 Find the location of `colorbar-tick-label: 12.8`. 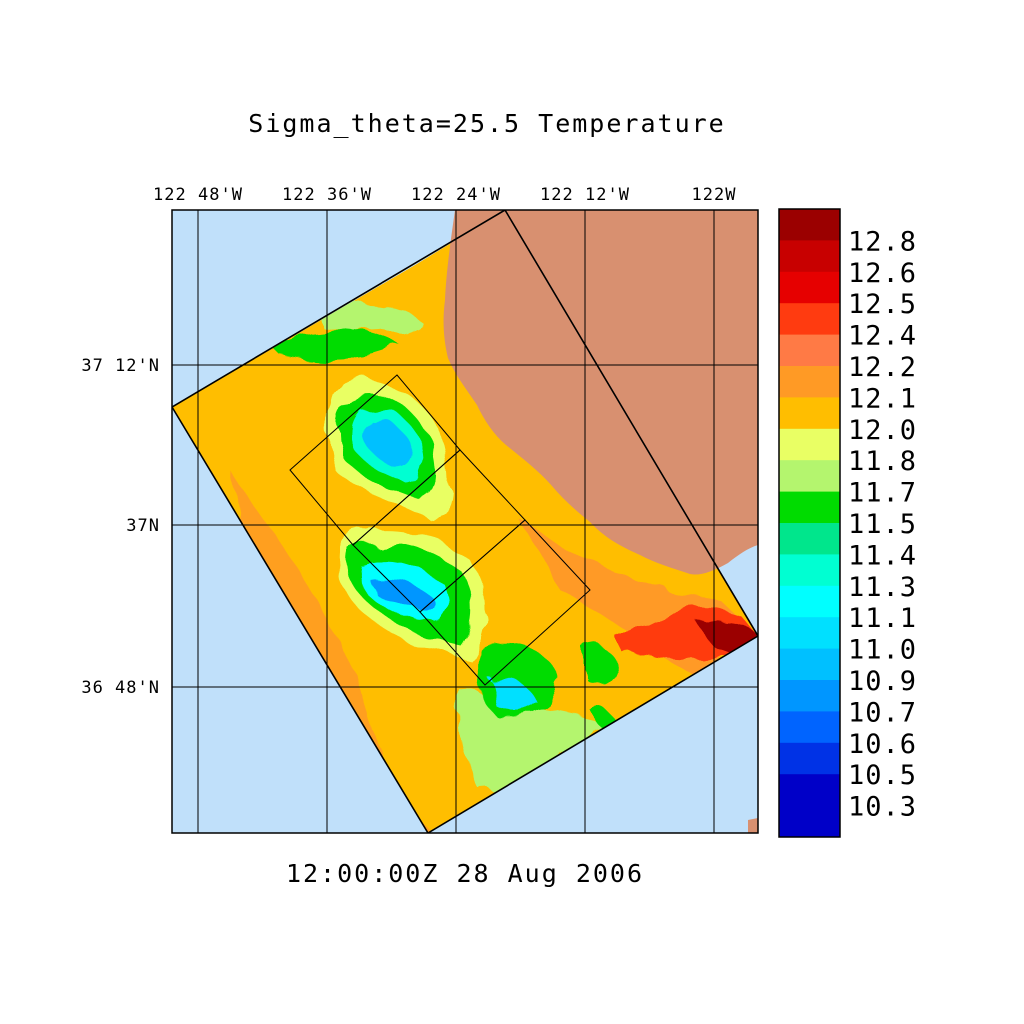

colorbar-tick-label: 12.8 is located at coordinates (882, 241).